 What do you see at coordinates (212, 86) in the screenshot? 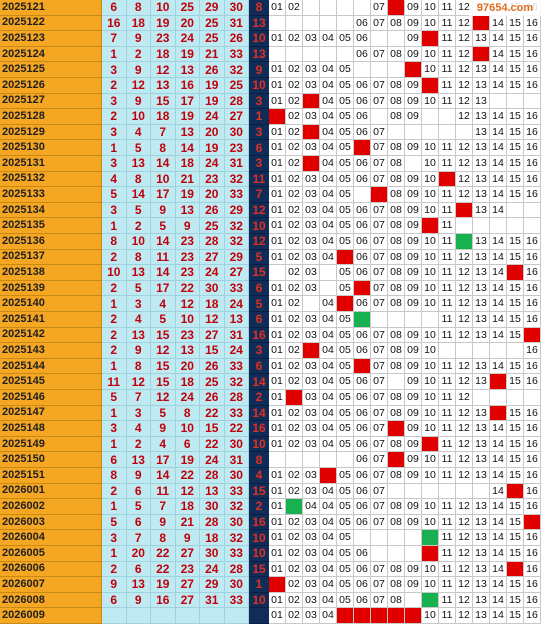
I see `red-ball-number: 19` at bounding box center [212, 86].